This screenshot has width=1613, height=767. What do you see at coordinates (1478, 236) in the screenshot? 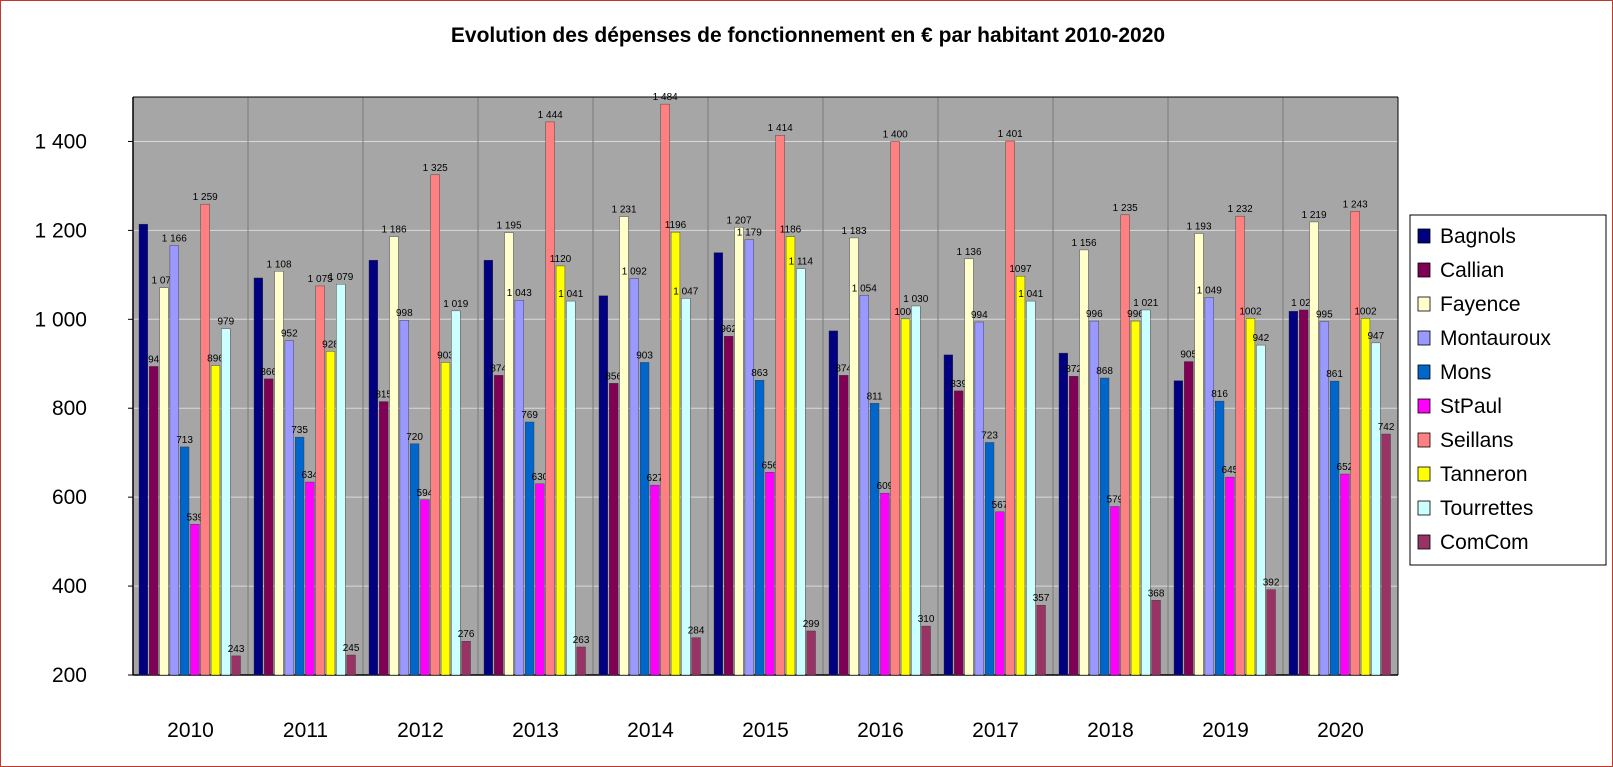
I see `legend-label: Bagnols` at bounding box center [1478, 236].